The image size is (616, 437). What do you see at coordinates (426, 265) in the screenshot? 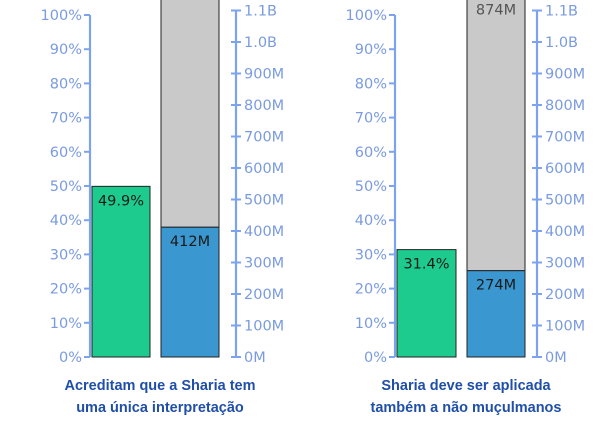
I see `percent-bar-label: 31.4%` at bounding box center [426, 265].